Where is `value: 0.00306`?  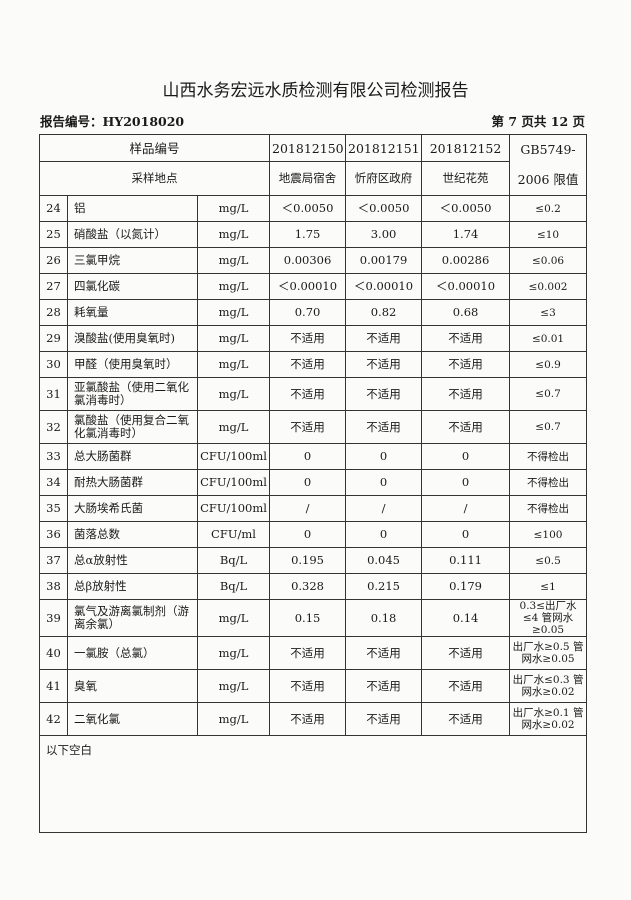
value: 0.00306 is located at coordinates (308, 260).